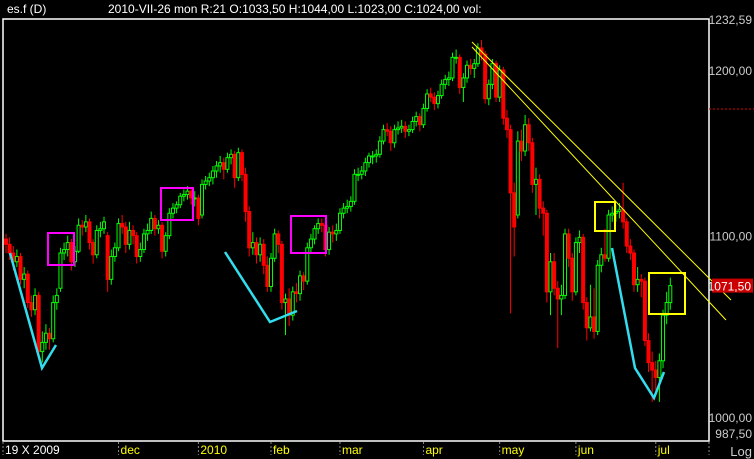 This screenshot has width=754, height=459. Describe the element at coordinates (585, 450) in the screenshot. I see `time-tick-label: jun` at that location.